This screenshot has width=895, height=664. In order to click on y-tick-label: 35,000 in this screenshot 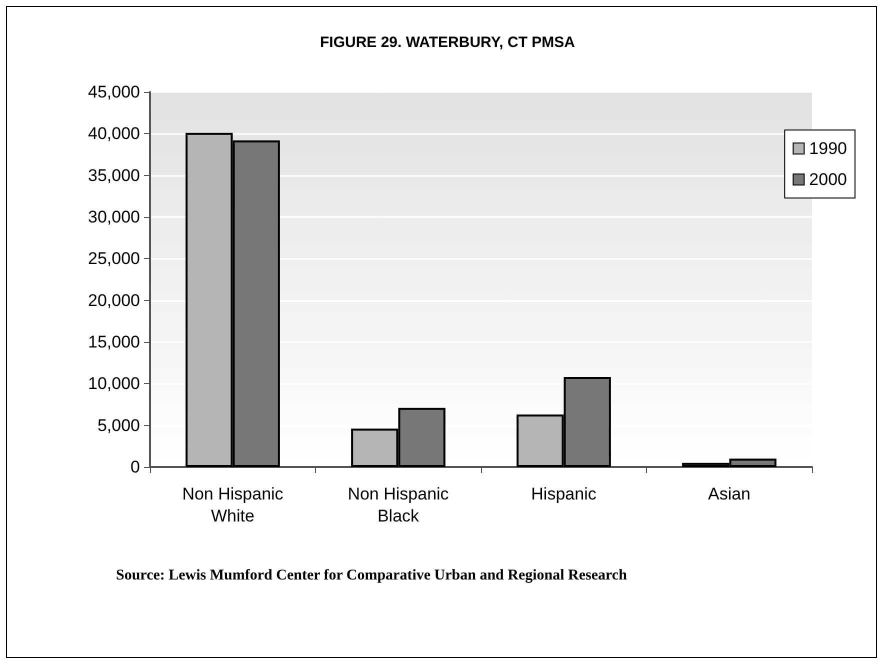, I will do `click(114, 175)`.